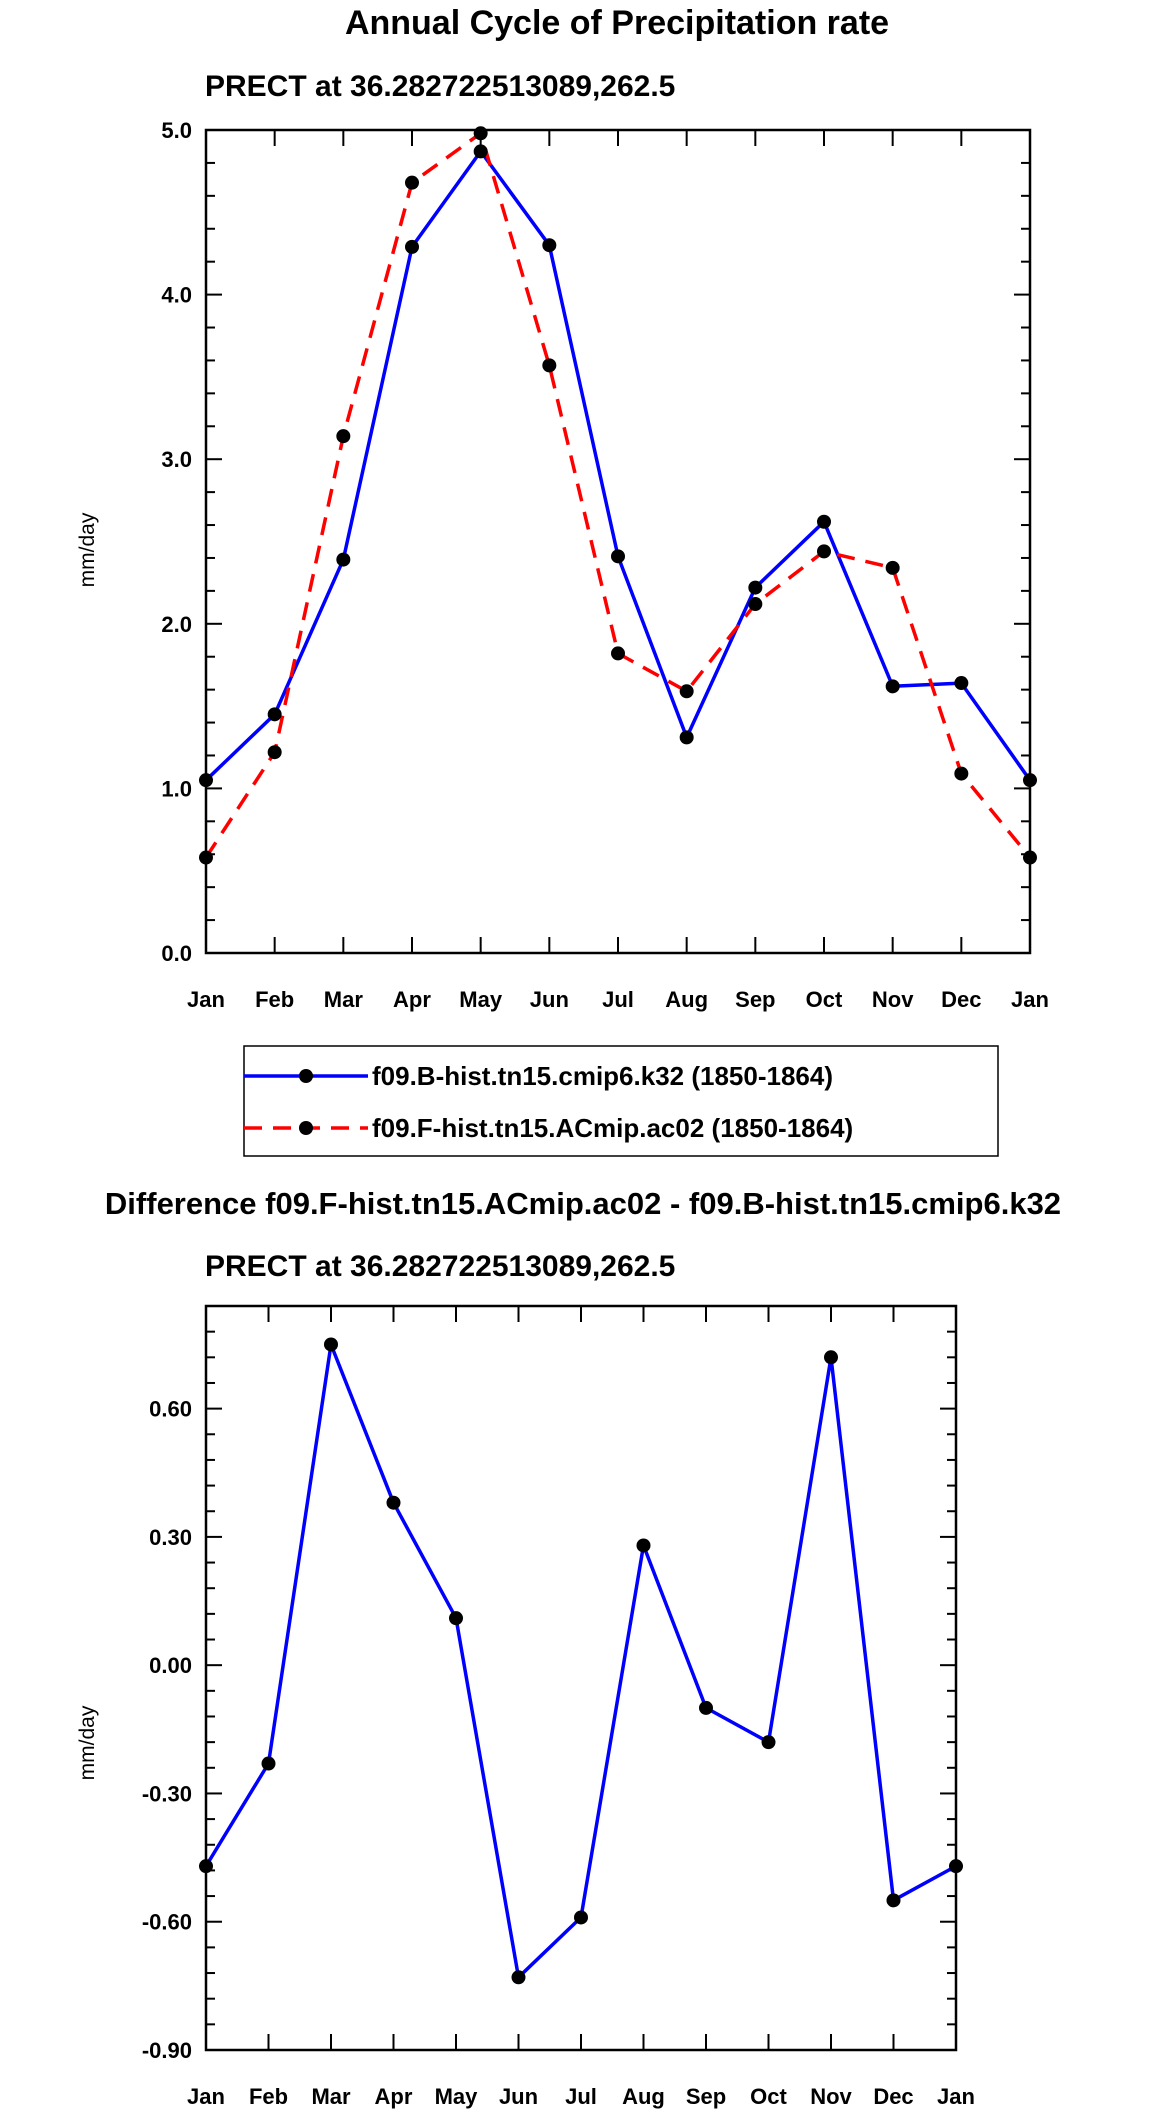 The width and height of the screenshot is (1161, 2116). What do you see at coordinates (768, 2096) in the screenshot?
I see `chart2-xtick-label: Oct` at bounding box center [768, 2096].